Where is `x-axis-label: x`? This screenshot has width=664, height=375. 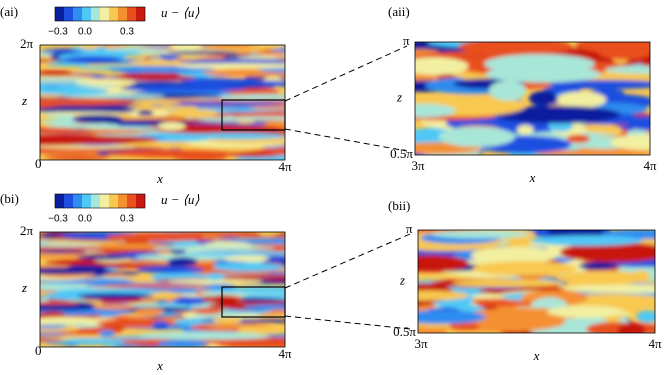 x-axis-label: x is located at coordinates (159, 365).